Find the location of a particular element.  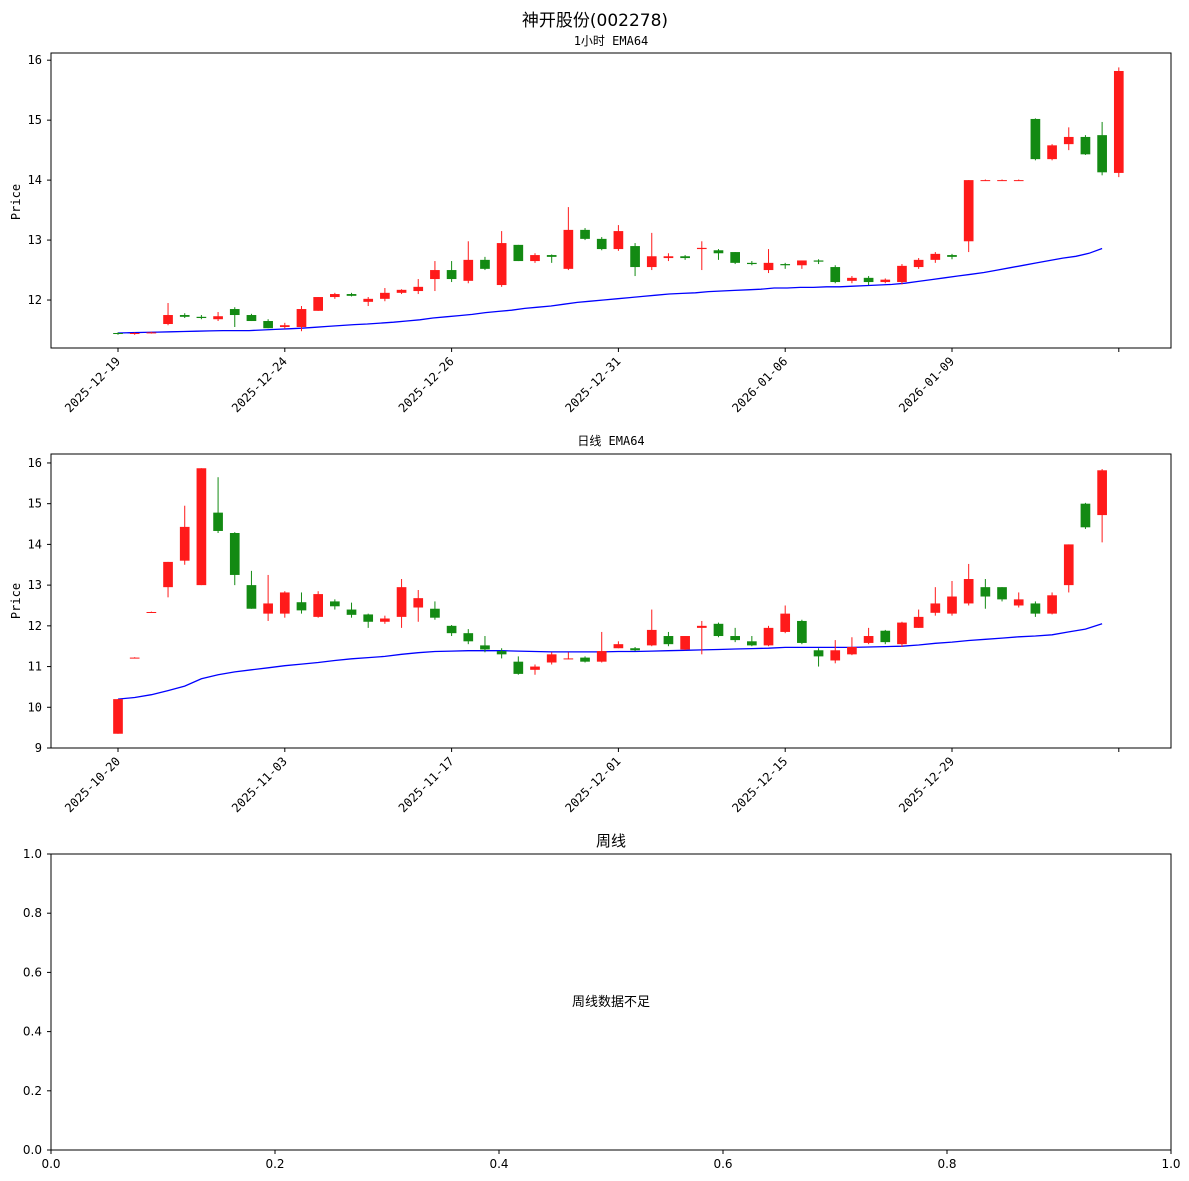

hourly-ema-layer is located at coordinates (610, 290).